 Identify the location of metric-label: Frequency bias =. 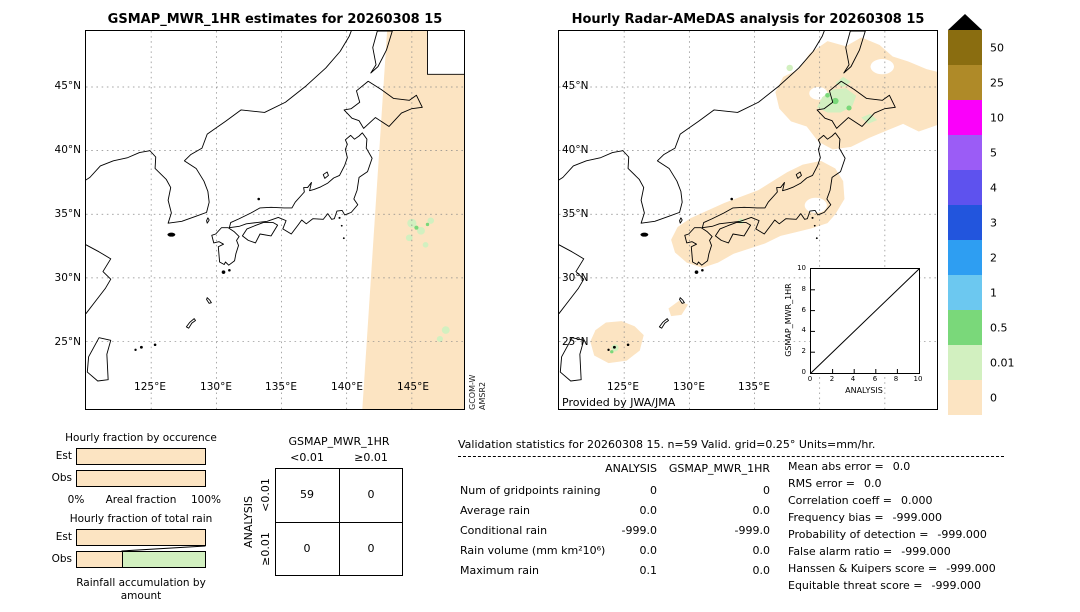
(836, 517).